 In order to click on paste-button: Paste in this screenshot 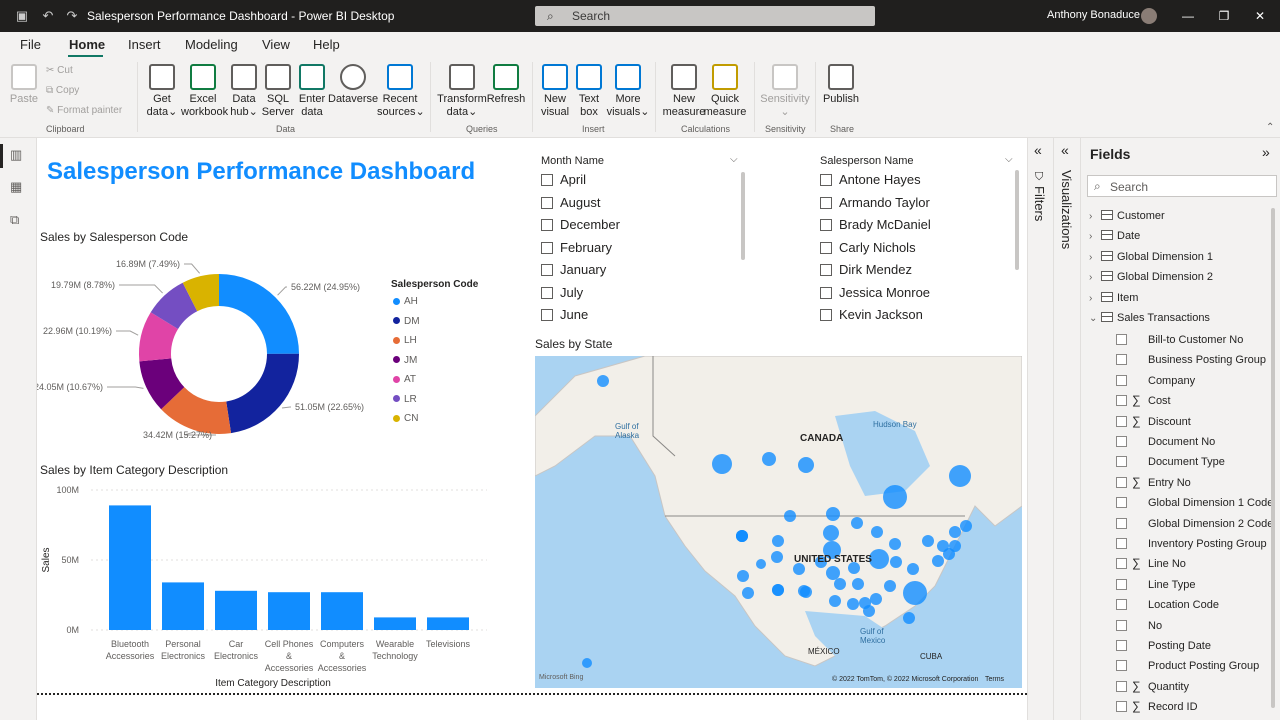, I will do `click(24, 85)`.